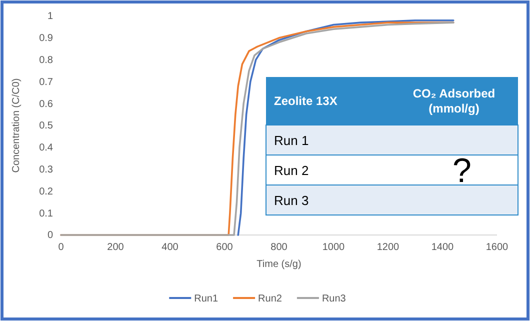 This screenshot has height=321, width=530. What do you see at coordinates (46, 192) in the screenshot?
I see `y-tick-label: 0.2` at bounding box center [46, 192].